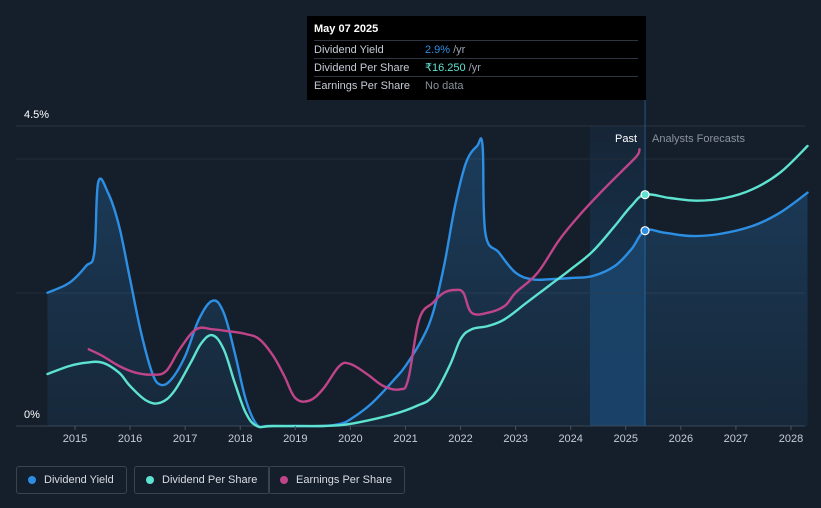  Describe the element at coordinates (681, 439) in the screenshot. I see `x-tick-label: 2026` at that location.